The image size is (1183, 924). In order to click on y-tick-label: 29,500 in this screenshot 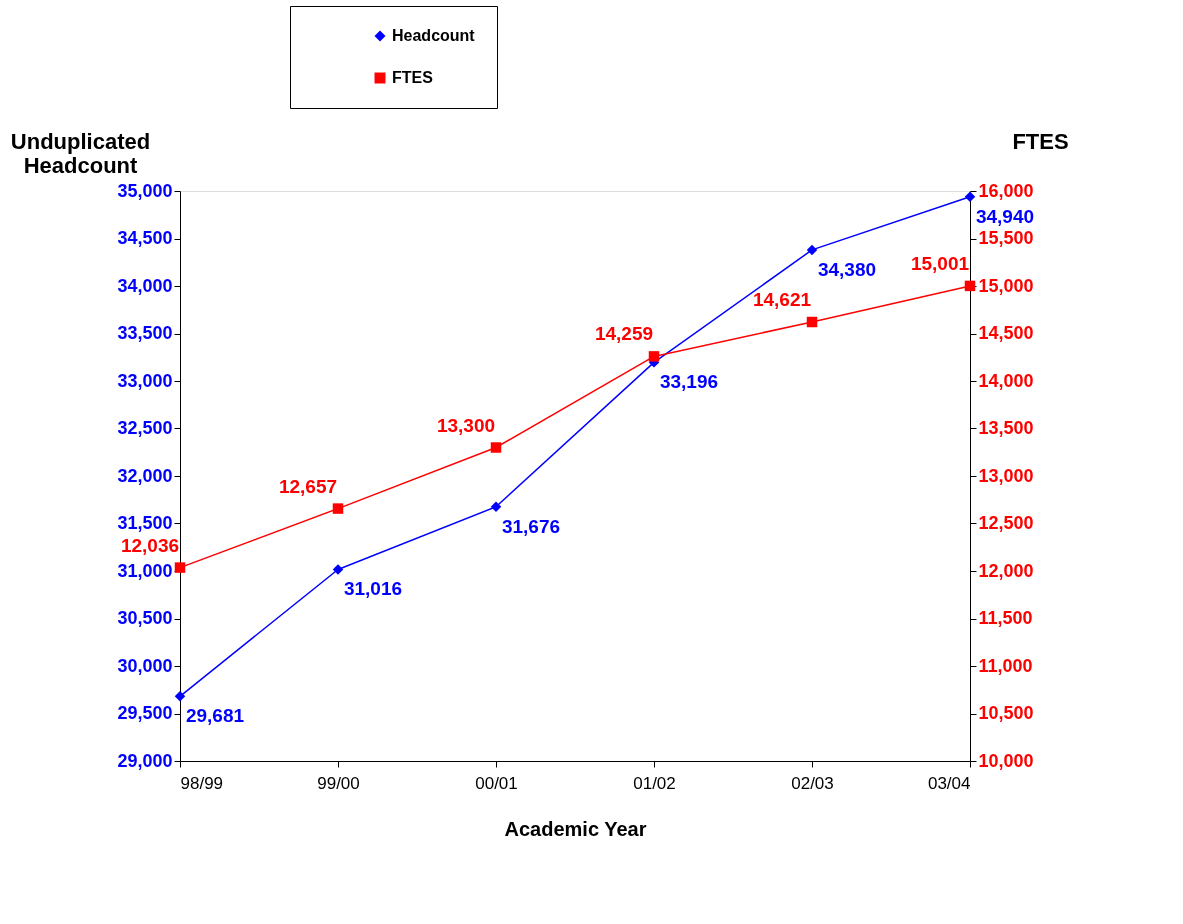, I will do `click(145, 713)`.